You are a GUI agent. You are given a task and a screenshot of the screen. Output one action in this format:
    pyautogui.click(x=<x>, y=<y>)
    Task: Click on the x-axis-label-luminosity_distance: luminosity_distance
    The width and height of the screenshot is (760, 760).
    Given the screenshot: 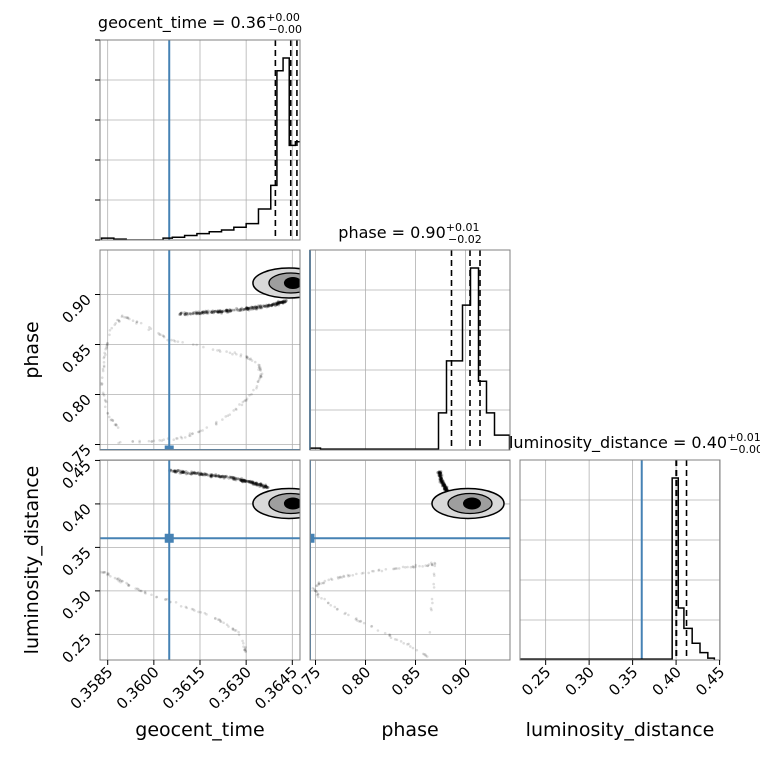 What is the action you would take?
    pyautogui.click(x=620, y=730)
    